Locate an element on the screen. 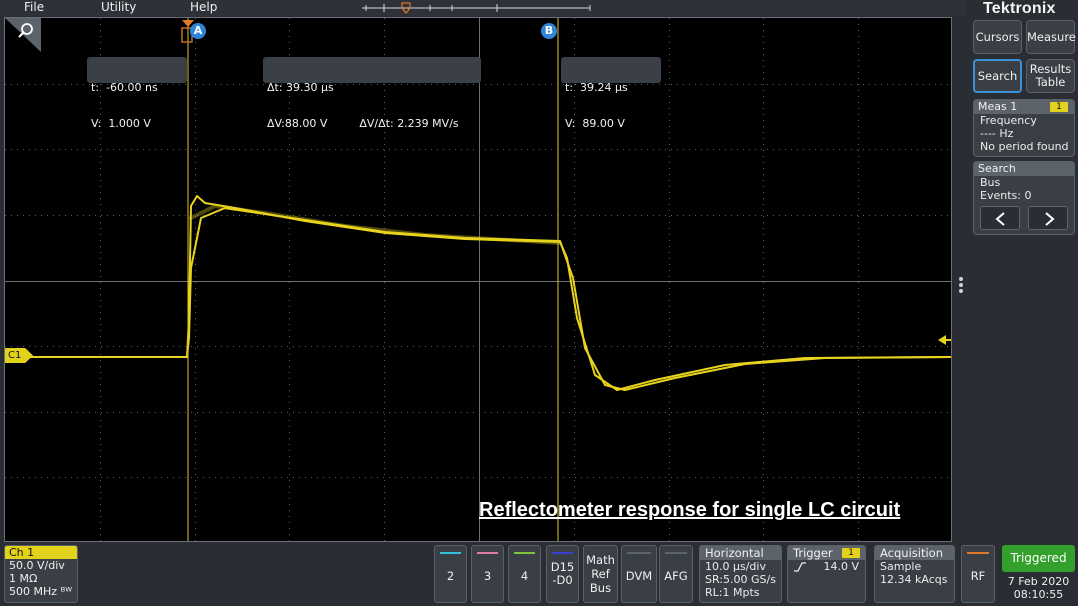 The image size is (1078, 606). cursor-a-readout: t: -60.00 ns V: 1.000 V is located at coordinates (137, 93).